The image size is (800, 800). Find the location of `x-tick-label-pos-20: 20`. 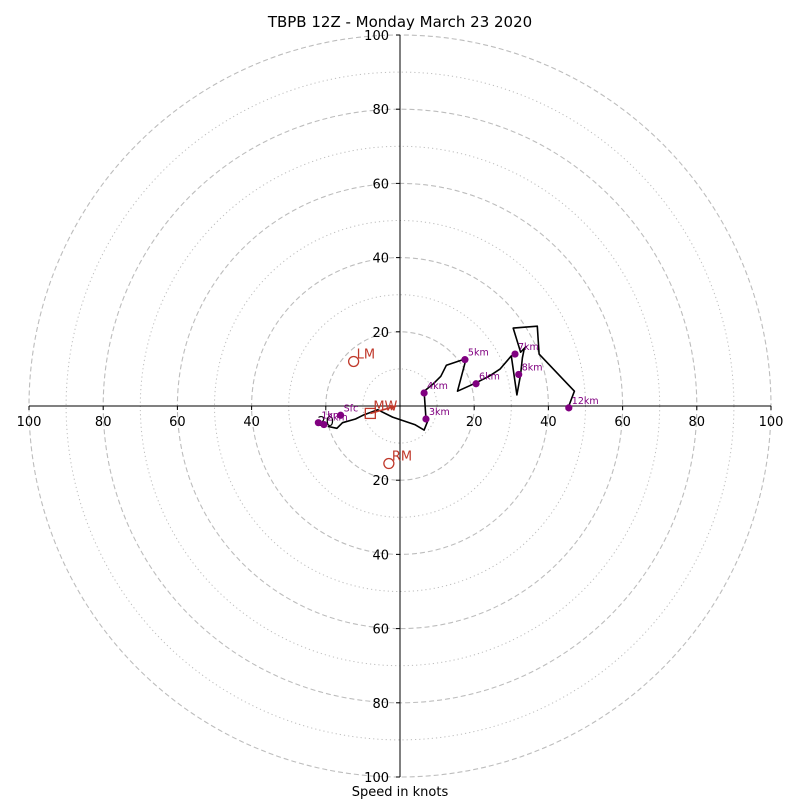

x-tick-label-pos-20: 20 is located at coordinates (474, 422).